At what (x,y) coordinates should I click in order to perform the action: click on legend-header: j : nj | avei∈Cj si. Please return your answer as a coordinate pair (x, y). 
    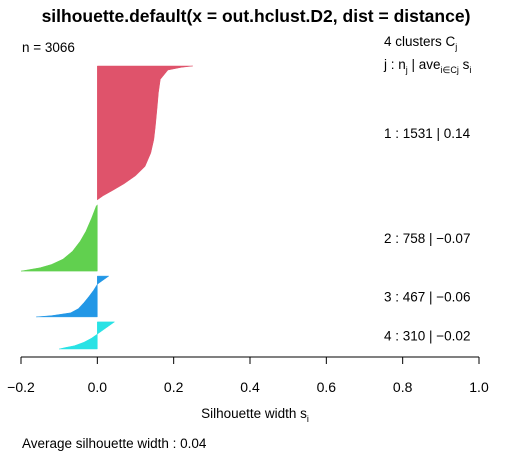
    Looking at the image, I should click on (427, 66).